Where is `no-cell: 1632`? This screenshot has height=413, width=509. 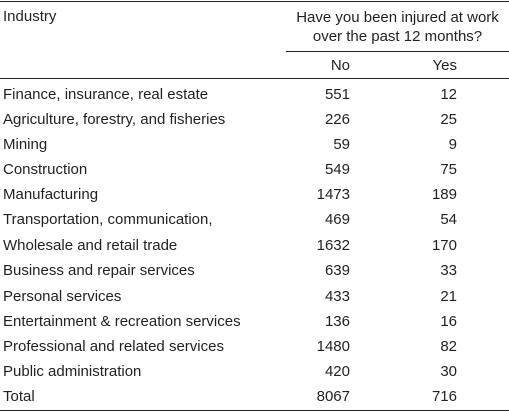
no-cell: 1632 is located at coordinates (333, 245).